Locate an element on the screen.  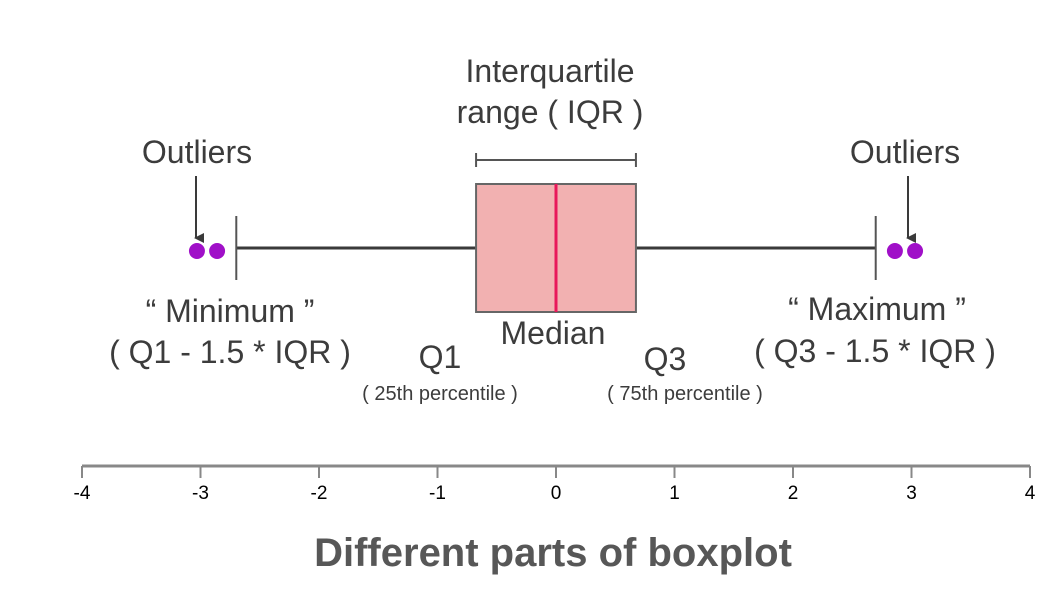
x-tick-label: 2 is located at coordinates (793, 493).